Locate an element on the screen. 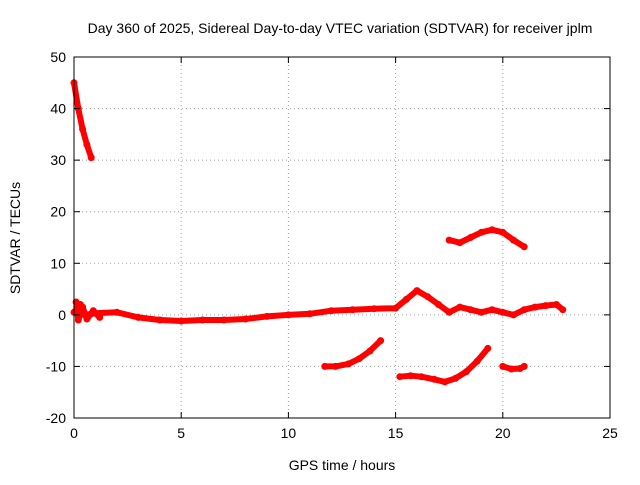  x-tick-label: 20 is located at coordinates (503, 433).